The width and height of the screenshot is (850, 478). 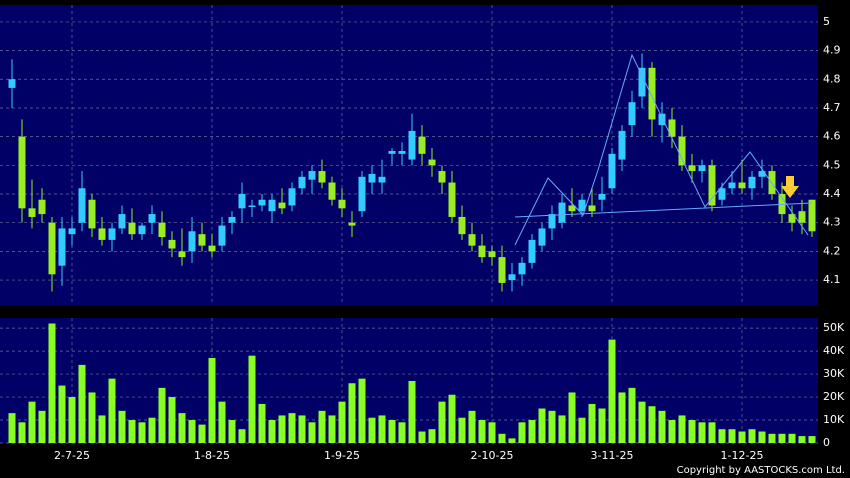 I want to click on y-tick-label: 4.8, so click(x=832, y=78).